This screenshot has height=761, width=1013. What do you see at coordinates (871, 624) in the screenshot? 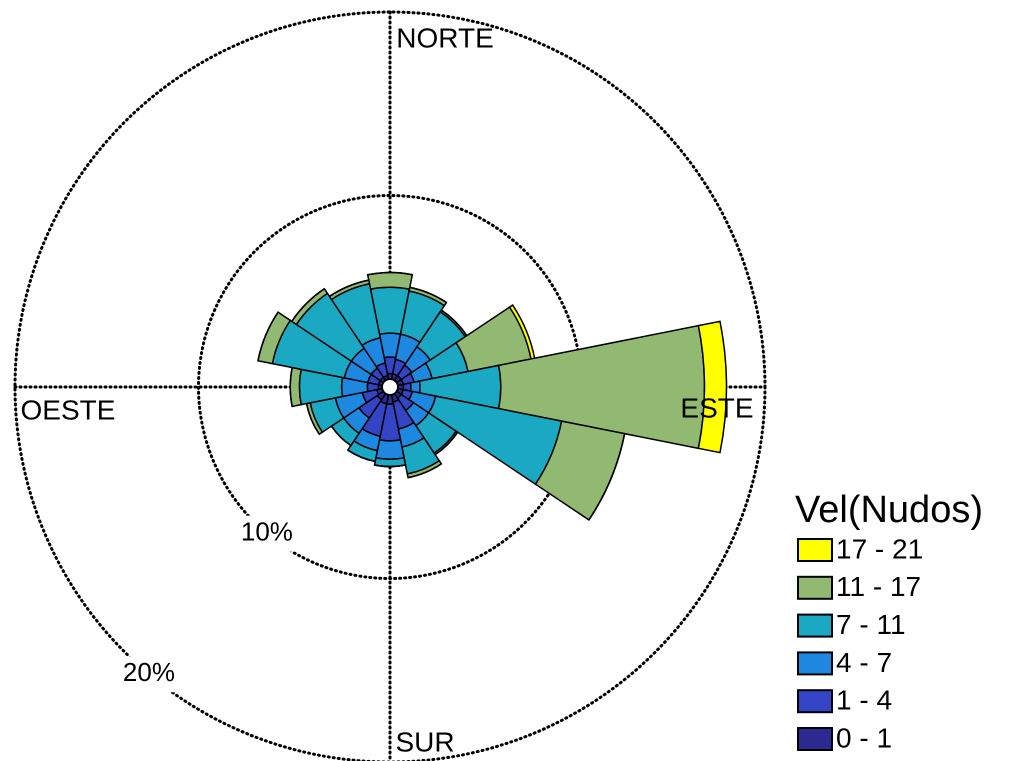
I see `legend-label: 7 - 11` at bounding box center [871, 624].